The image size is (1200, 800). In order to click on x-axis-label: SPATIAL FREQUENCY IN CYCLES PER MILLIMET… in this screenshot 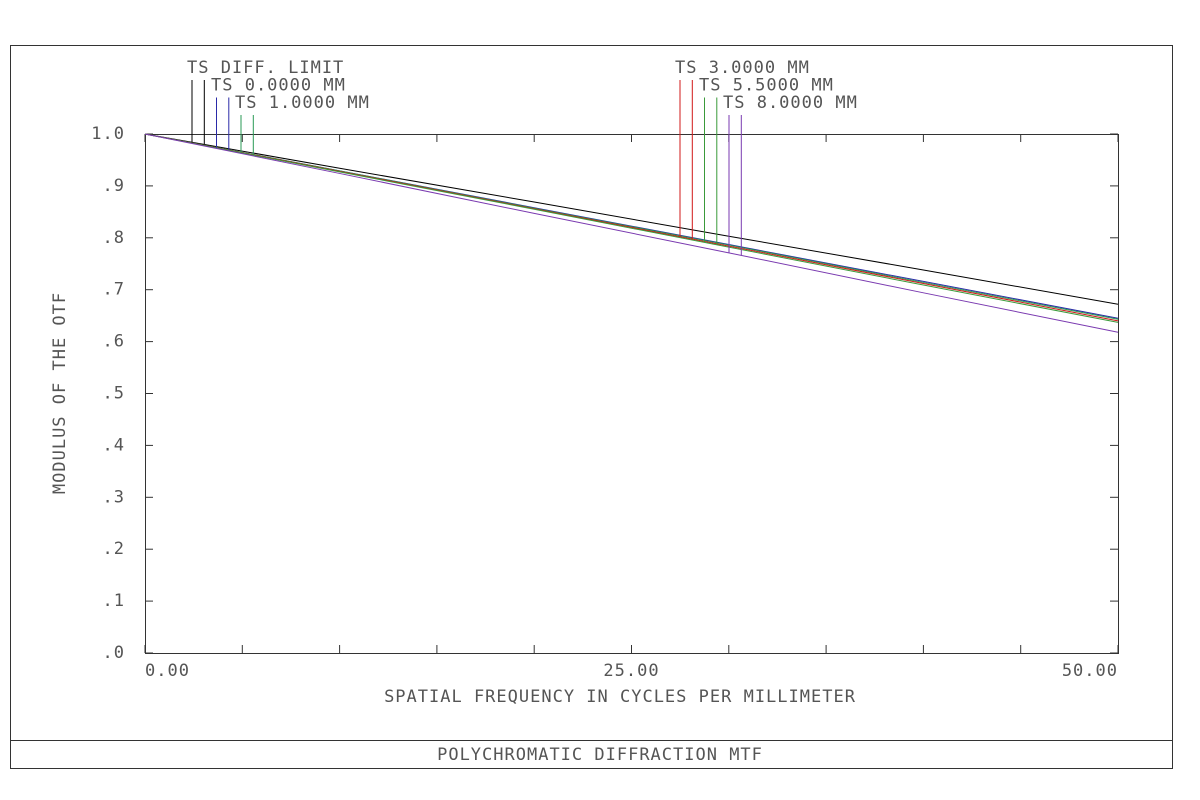, I will do `click(620, 697)`.